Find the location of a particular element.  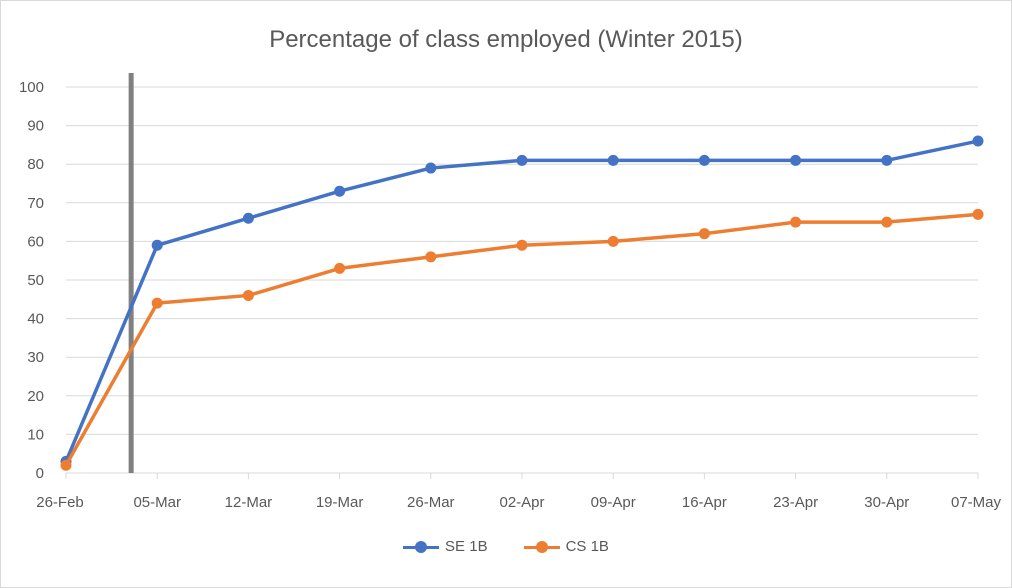

legend-item-cs-1b: CS 1B is located at coordinates (566, 546).